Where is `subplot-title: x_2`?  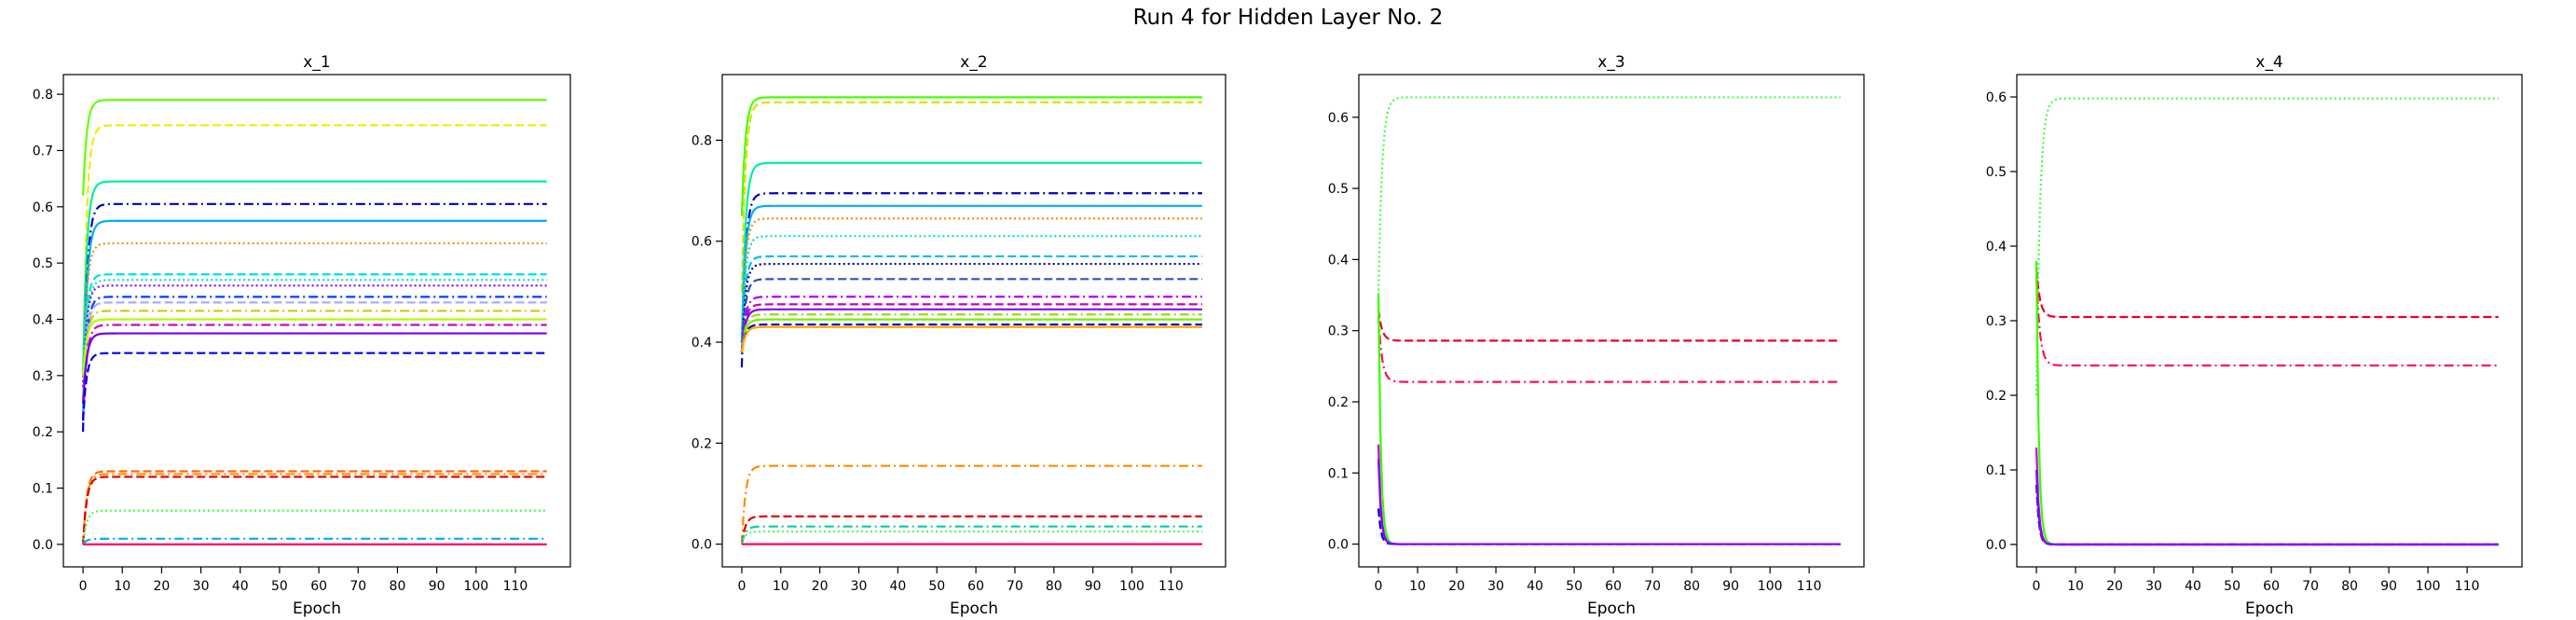
subplot-title: x_2 is located at coordinates (973, 62).